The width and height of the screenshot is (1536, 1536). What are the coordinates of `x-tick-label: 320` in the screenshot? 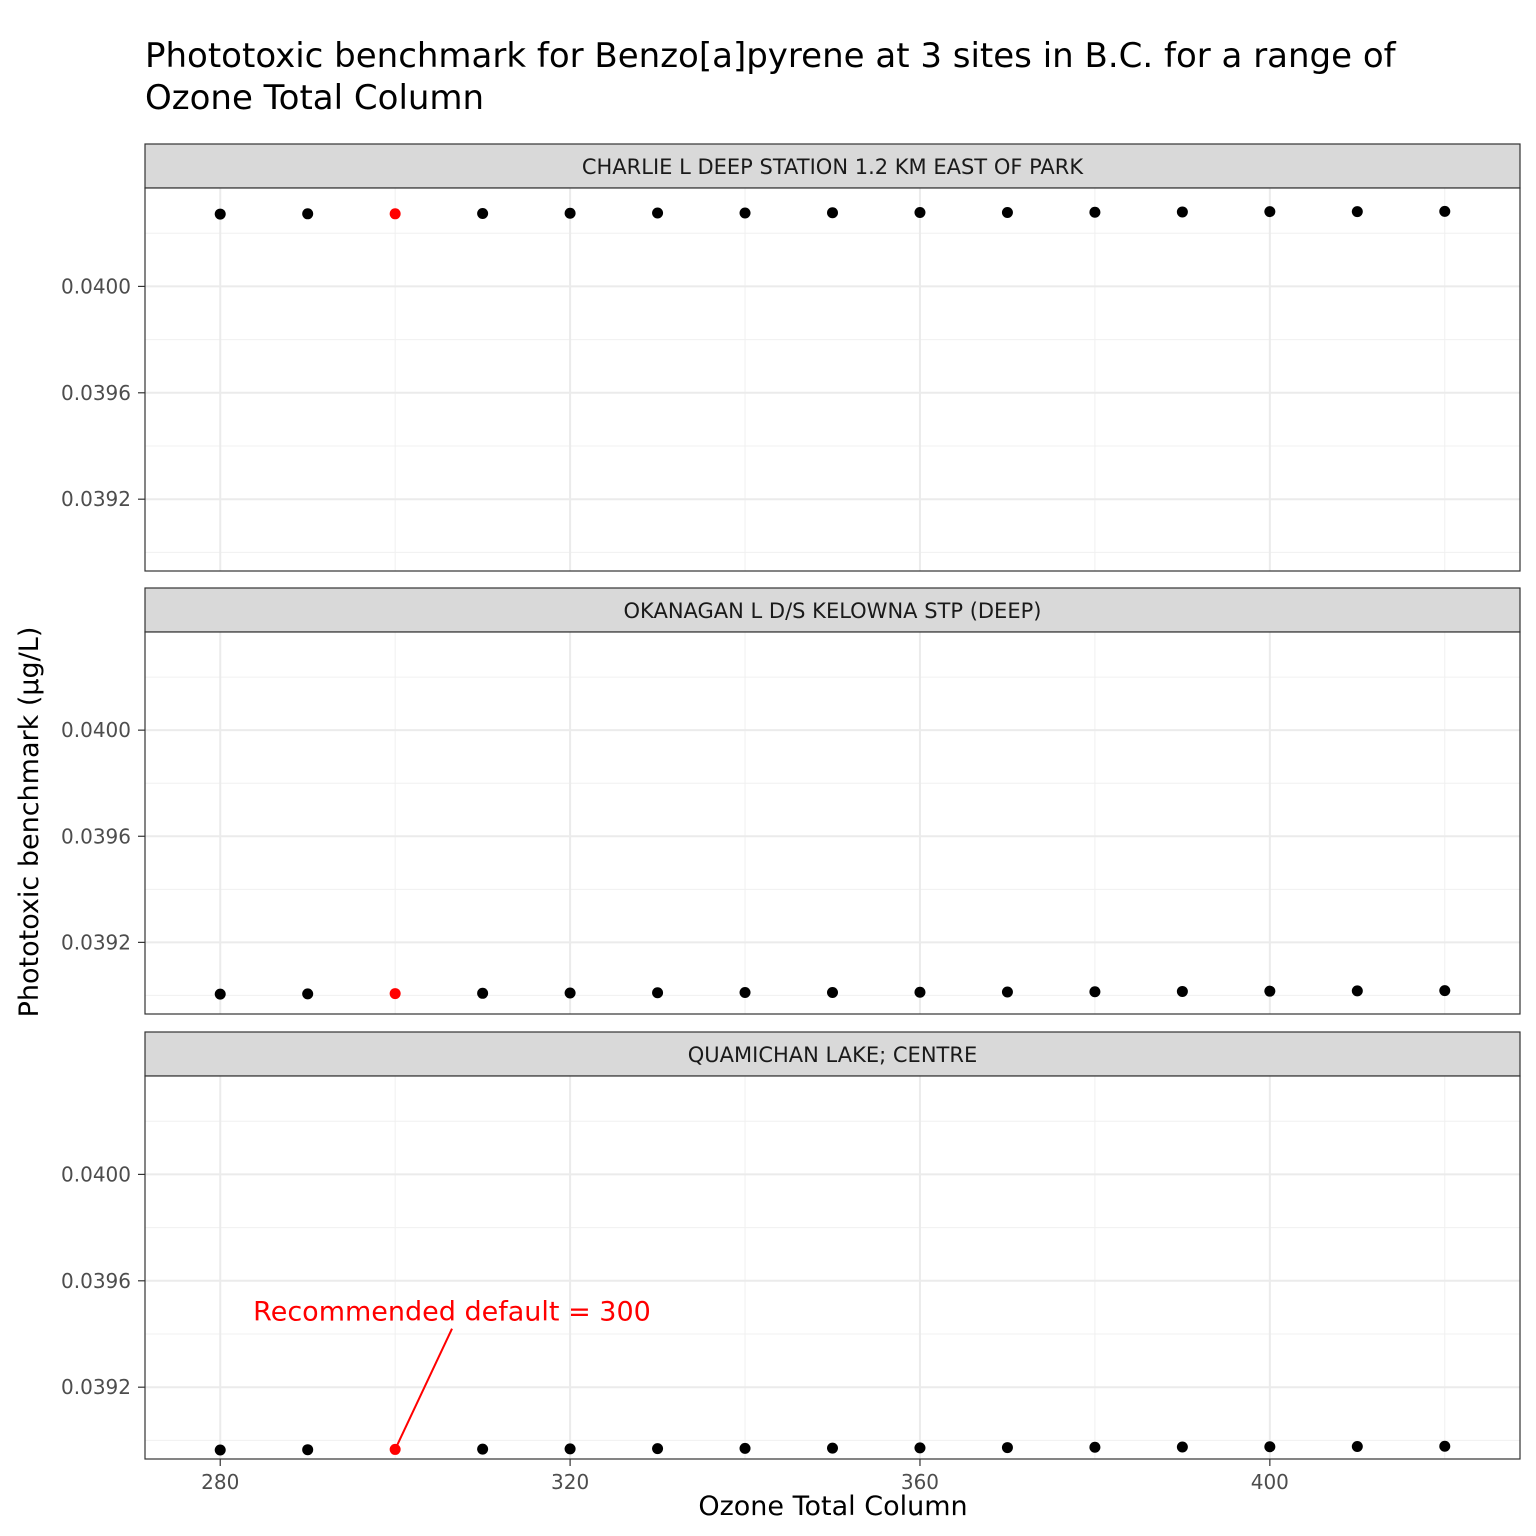 It's located at (570, 1482).